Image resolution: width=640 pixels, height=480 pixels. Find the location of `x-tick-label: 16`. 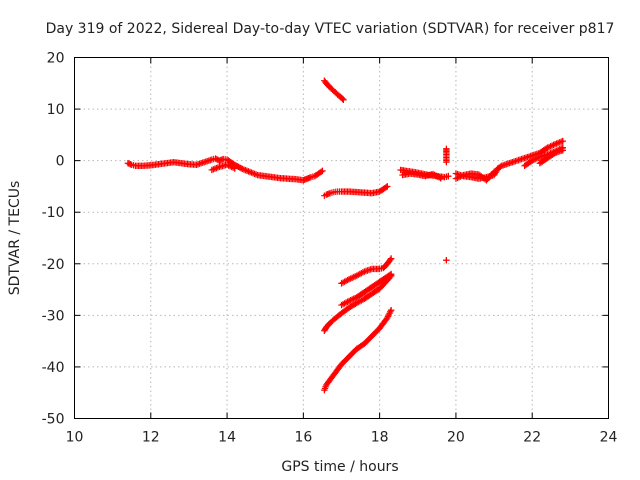

x-tick-label: 16 is located at coordinates (303, 438).